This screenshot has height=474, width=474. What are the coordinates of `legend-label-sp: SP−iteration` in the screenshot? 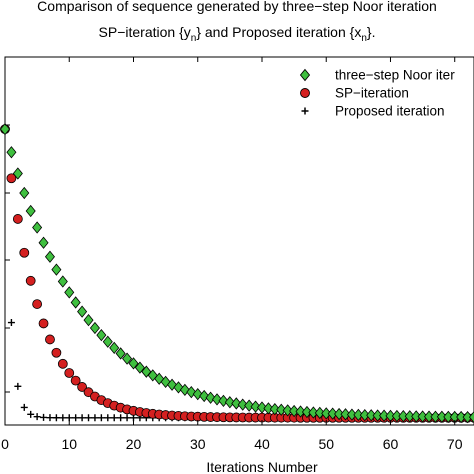 It's located at (372, 93).